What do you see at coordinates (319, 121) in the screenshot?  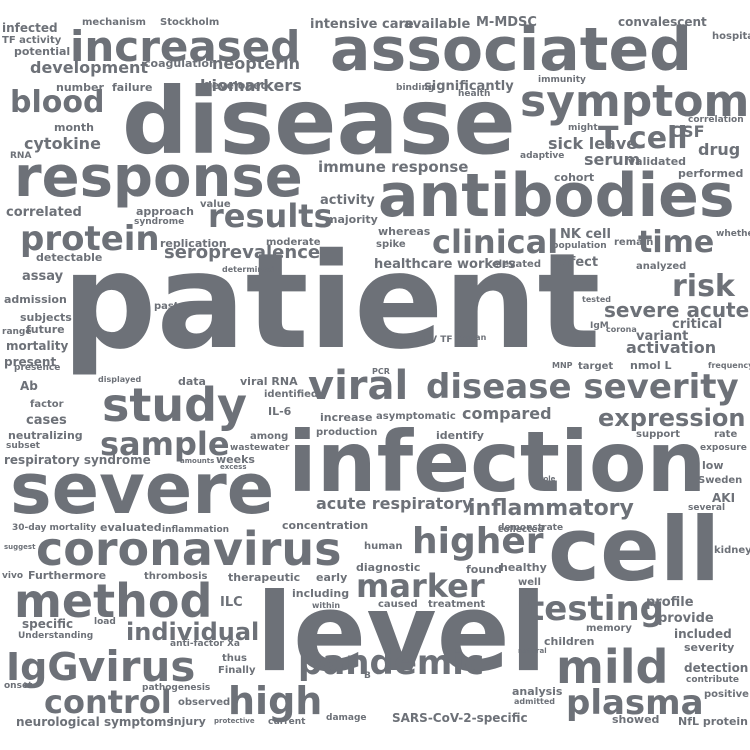 I see `cloud-word: disease` at bounding box center [319, 121].